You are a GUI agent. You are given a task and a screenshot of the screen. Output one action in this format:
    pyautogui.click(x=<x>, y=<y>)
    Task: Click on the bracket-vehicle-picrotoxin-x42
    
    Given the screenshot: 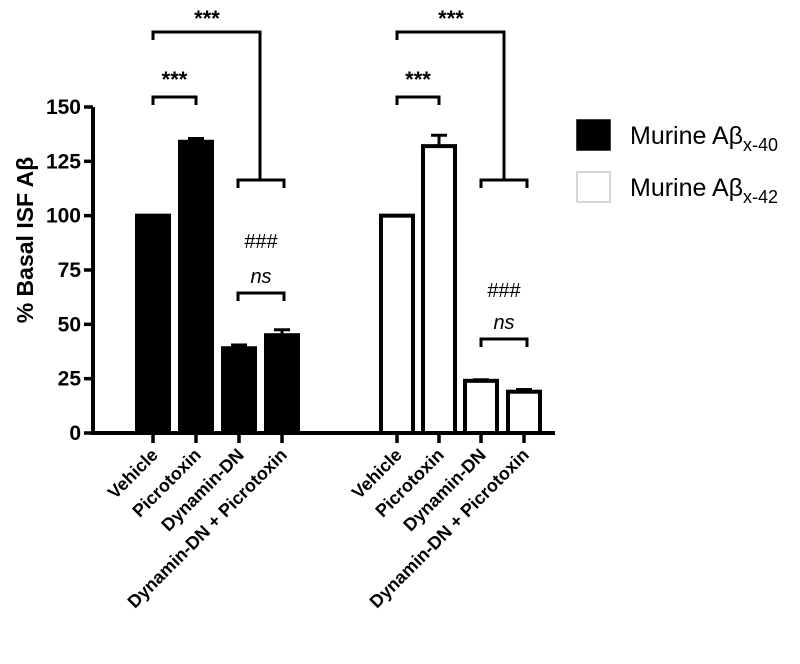 What is the action you would take?
    pyautogui.click(x=418, y=100)
    